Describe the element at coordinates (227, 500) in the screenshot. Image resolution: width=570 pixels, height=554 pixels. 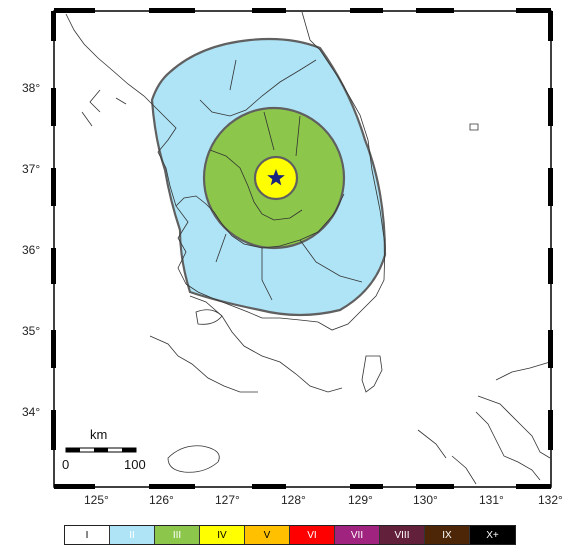
I see `x-axis-label: 127°` at that location.